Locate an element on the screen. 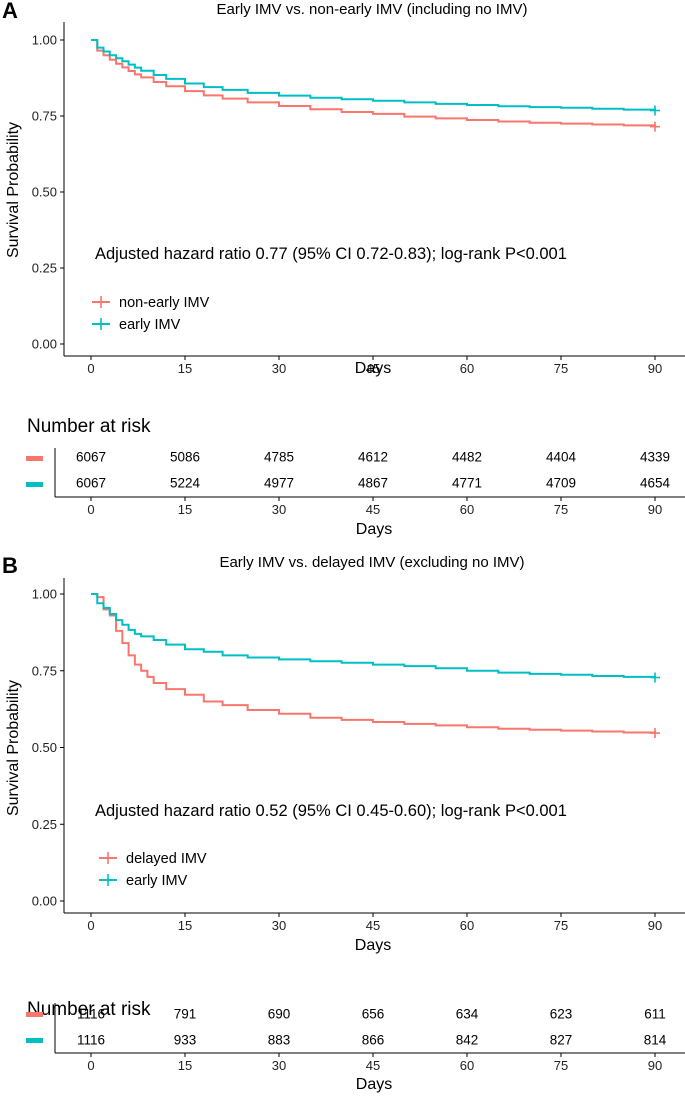 This screenshot has height=1097, width=685. risk-cell: 791 is located at coordinates (185, 1014).